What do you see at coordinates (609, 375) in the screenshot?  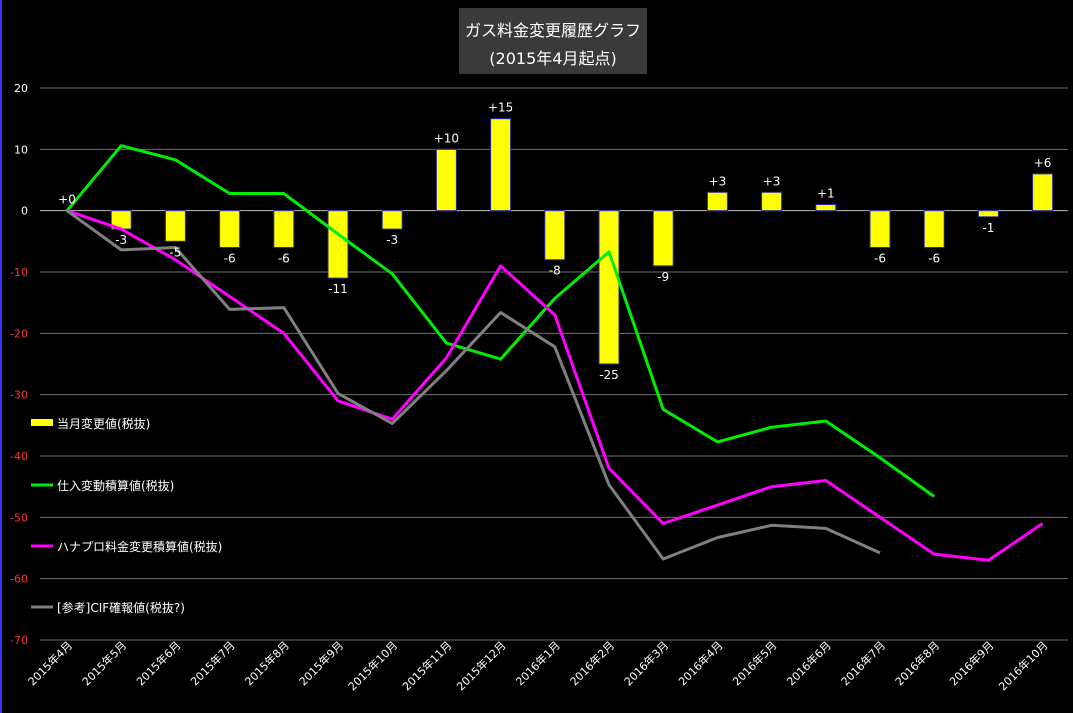 I see `data-label: -25` at bounding box center [609, 375].